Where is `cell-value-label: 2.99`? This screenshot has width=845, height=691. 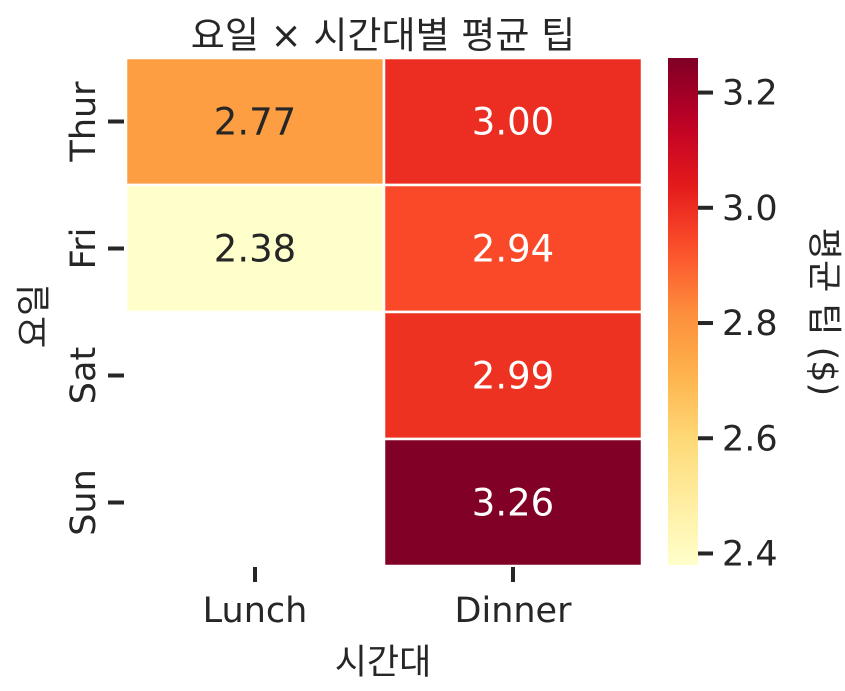
cell-value-label: 2.99 is located at coordinates (513, 376).